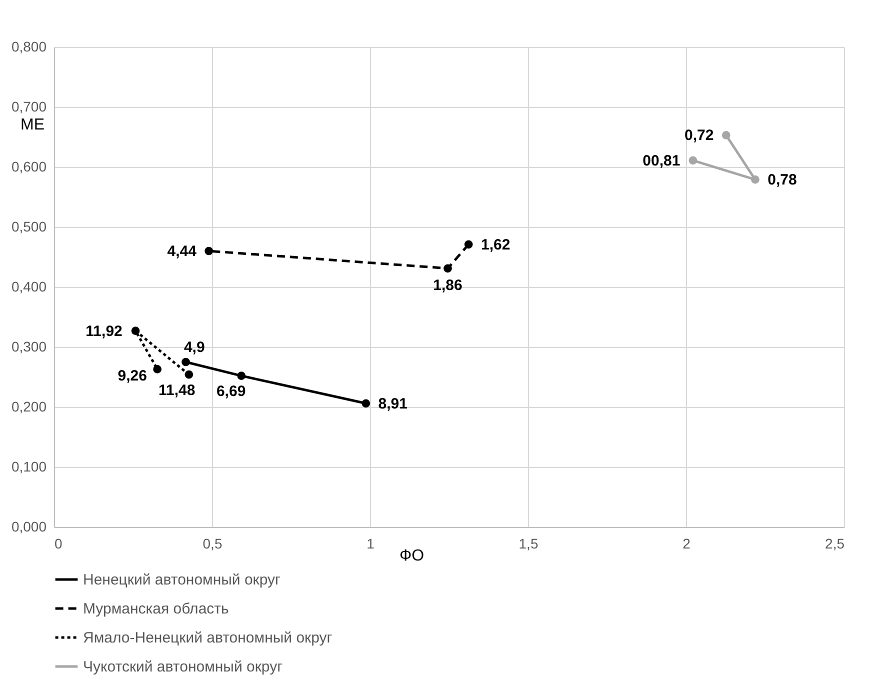  Describe the element at coordinates (29, 526) in the screenshot. I see `y-tick-label: 0,000` at that location.